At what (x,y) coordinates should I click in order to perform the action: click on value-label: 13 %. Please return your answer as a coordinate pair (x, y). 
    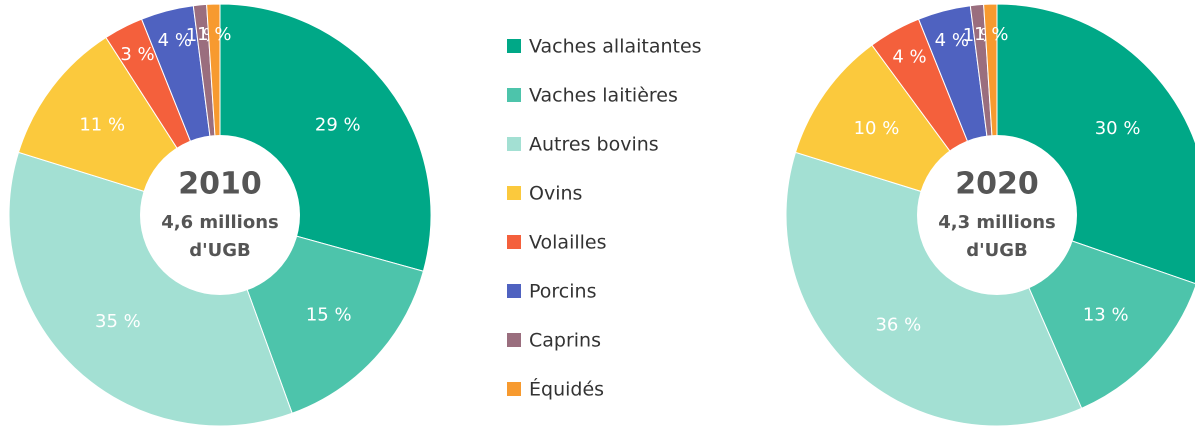
    Looking at the image, I should click on (1106, 314).